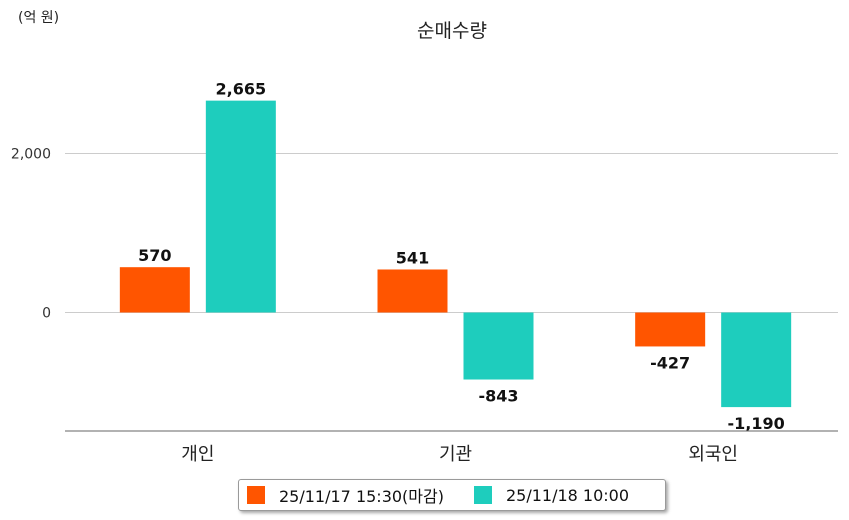 Image resolution: width=849 pixels, height=520 pixels. I want to click on bar-s2-c0, so click(240, 206).